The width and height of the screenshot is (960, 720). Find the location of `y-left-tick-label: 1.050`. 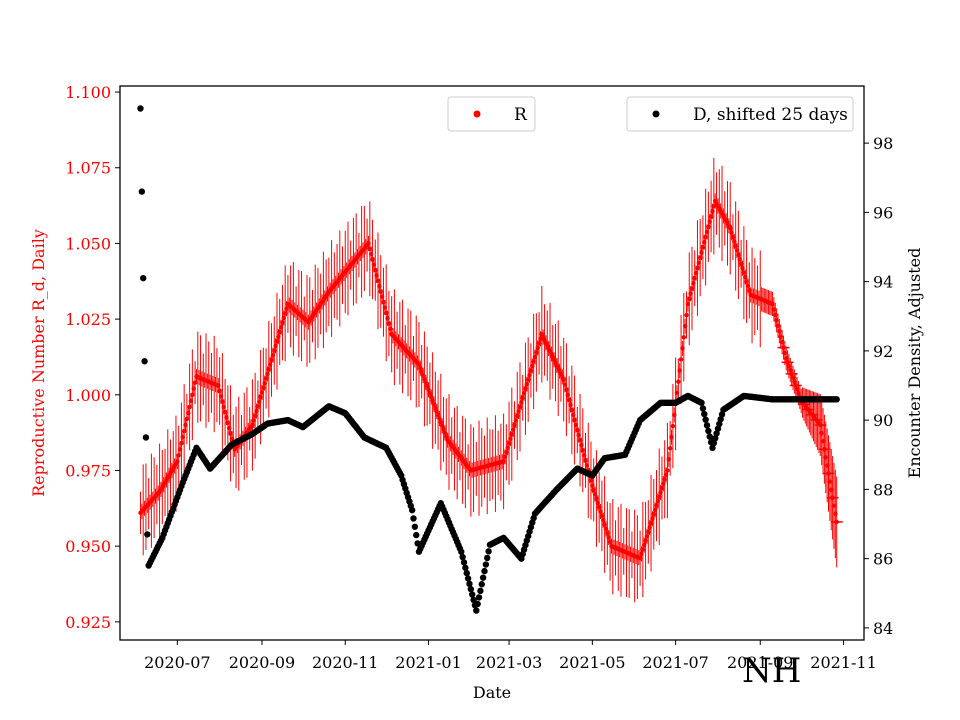

y-left-tick-label: 1.050 is located at coordinates (88, 243).